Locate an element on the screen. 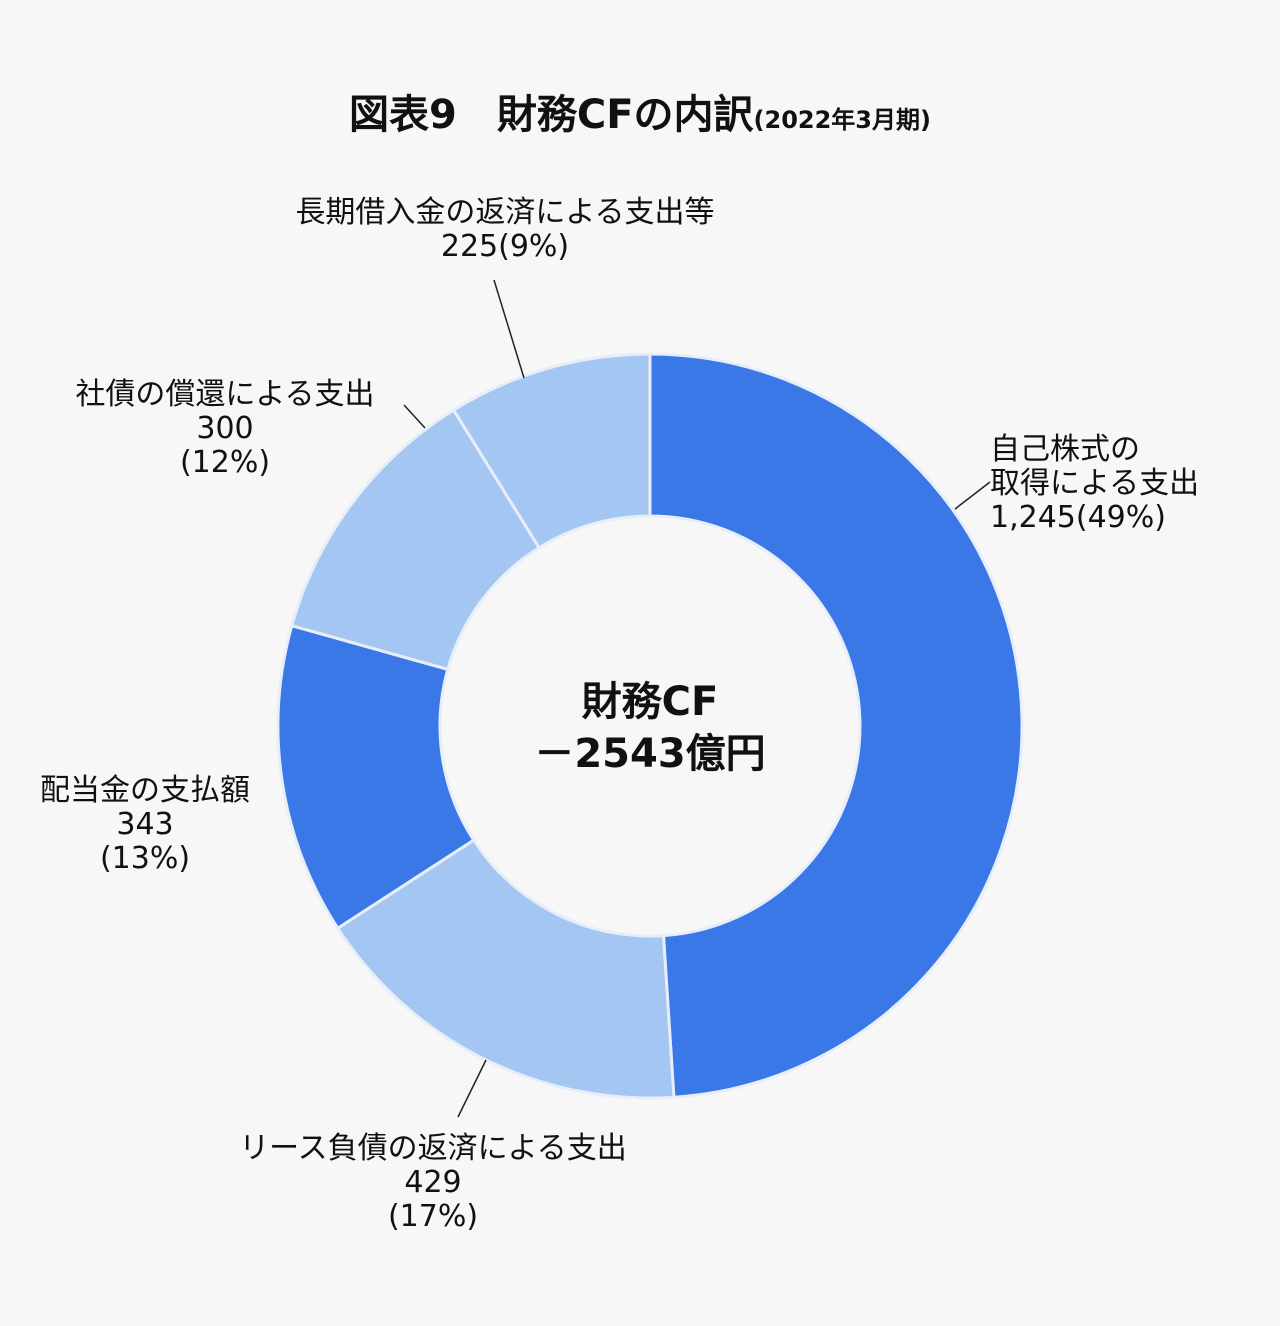 The width and height of the screenshot is (1280, 1326). chart-title-sub: (2022年3月期) is located at coordinates (842, 120).